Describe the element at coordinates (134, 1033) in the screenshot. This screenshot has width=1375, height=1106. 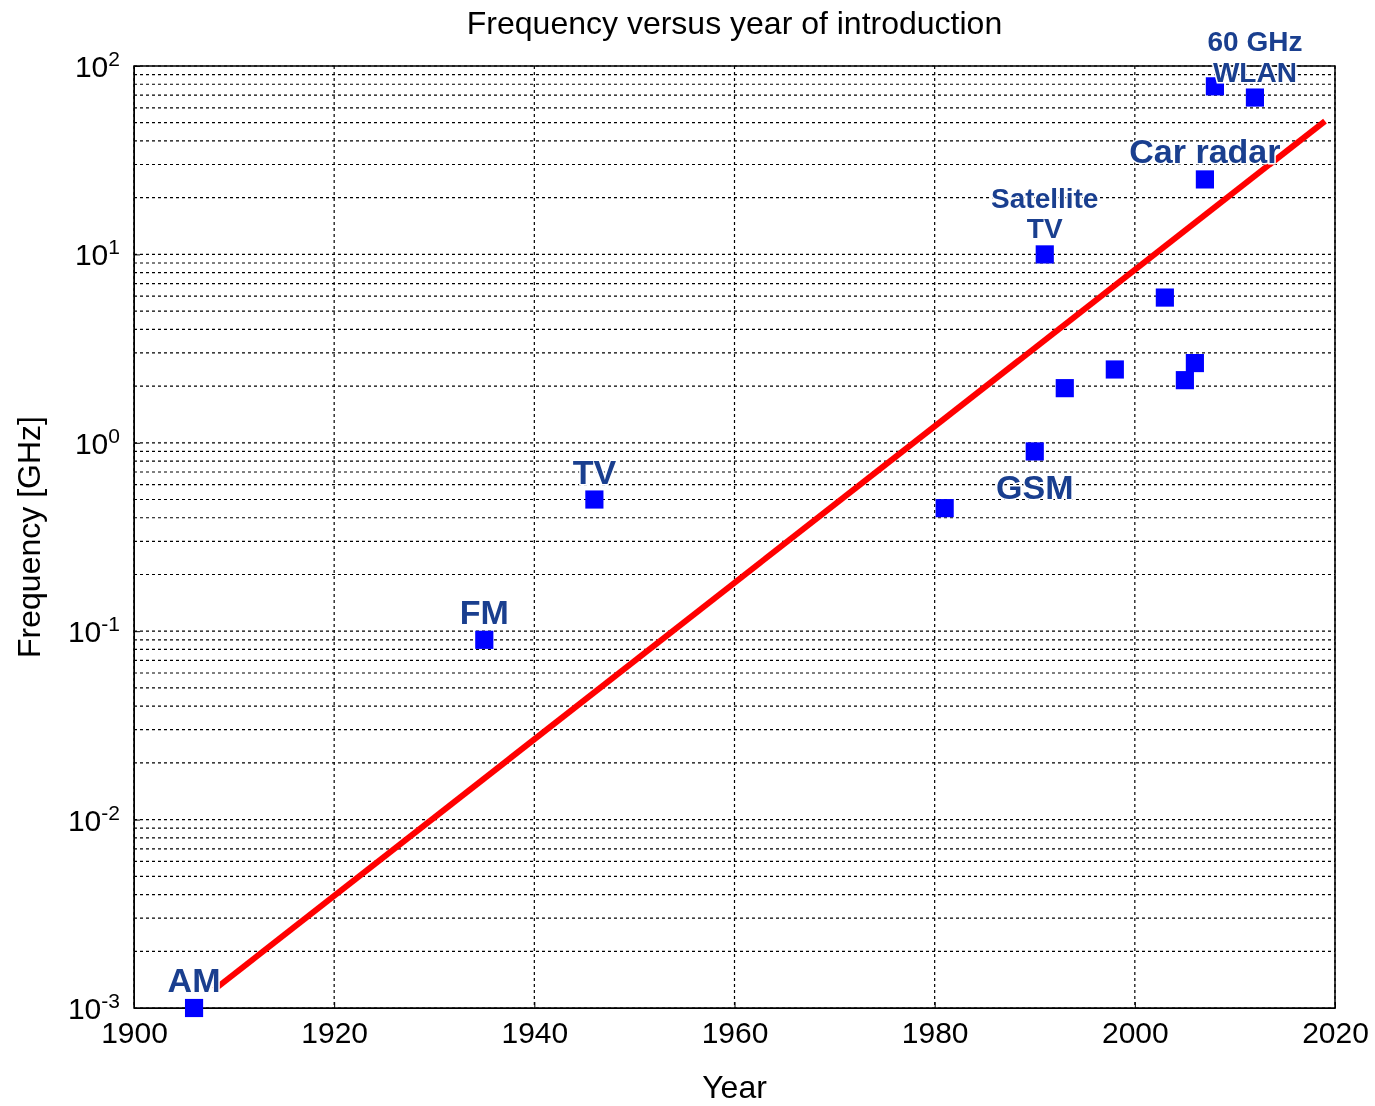
I see `x-tick-label: 1900` at that location.